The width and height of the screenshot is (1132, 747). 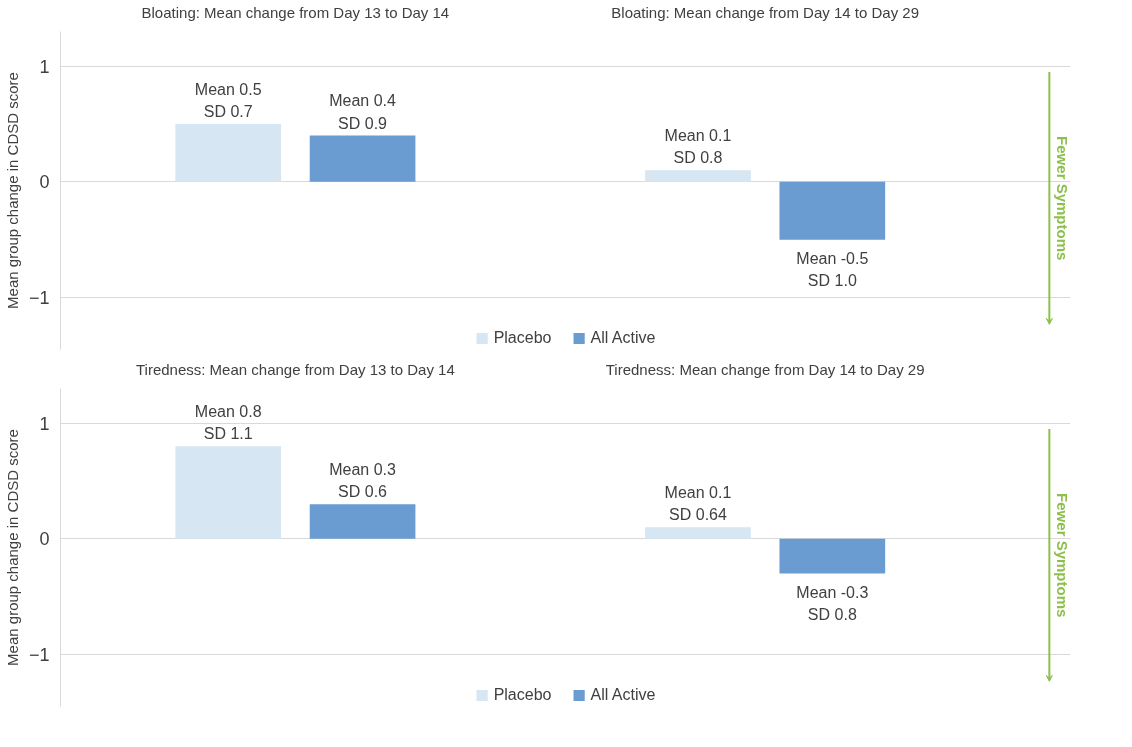 What do you see at coordinates (832, 603) in the screenshot?
I see `data-label: Mean -0.3 SD 0.8` at bounding box center [832, 603].